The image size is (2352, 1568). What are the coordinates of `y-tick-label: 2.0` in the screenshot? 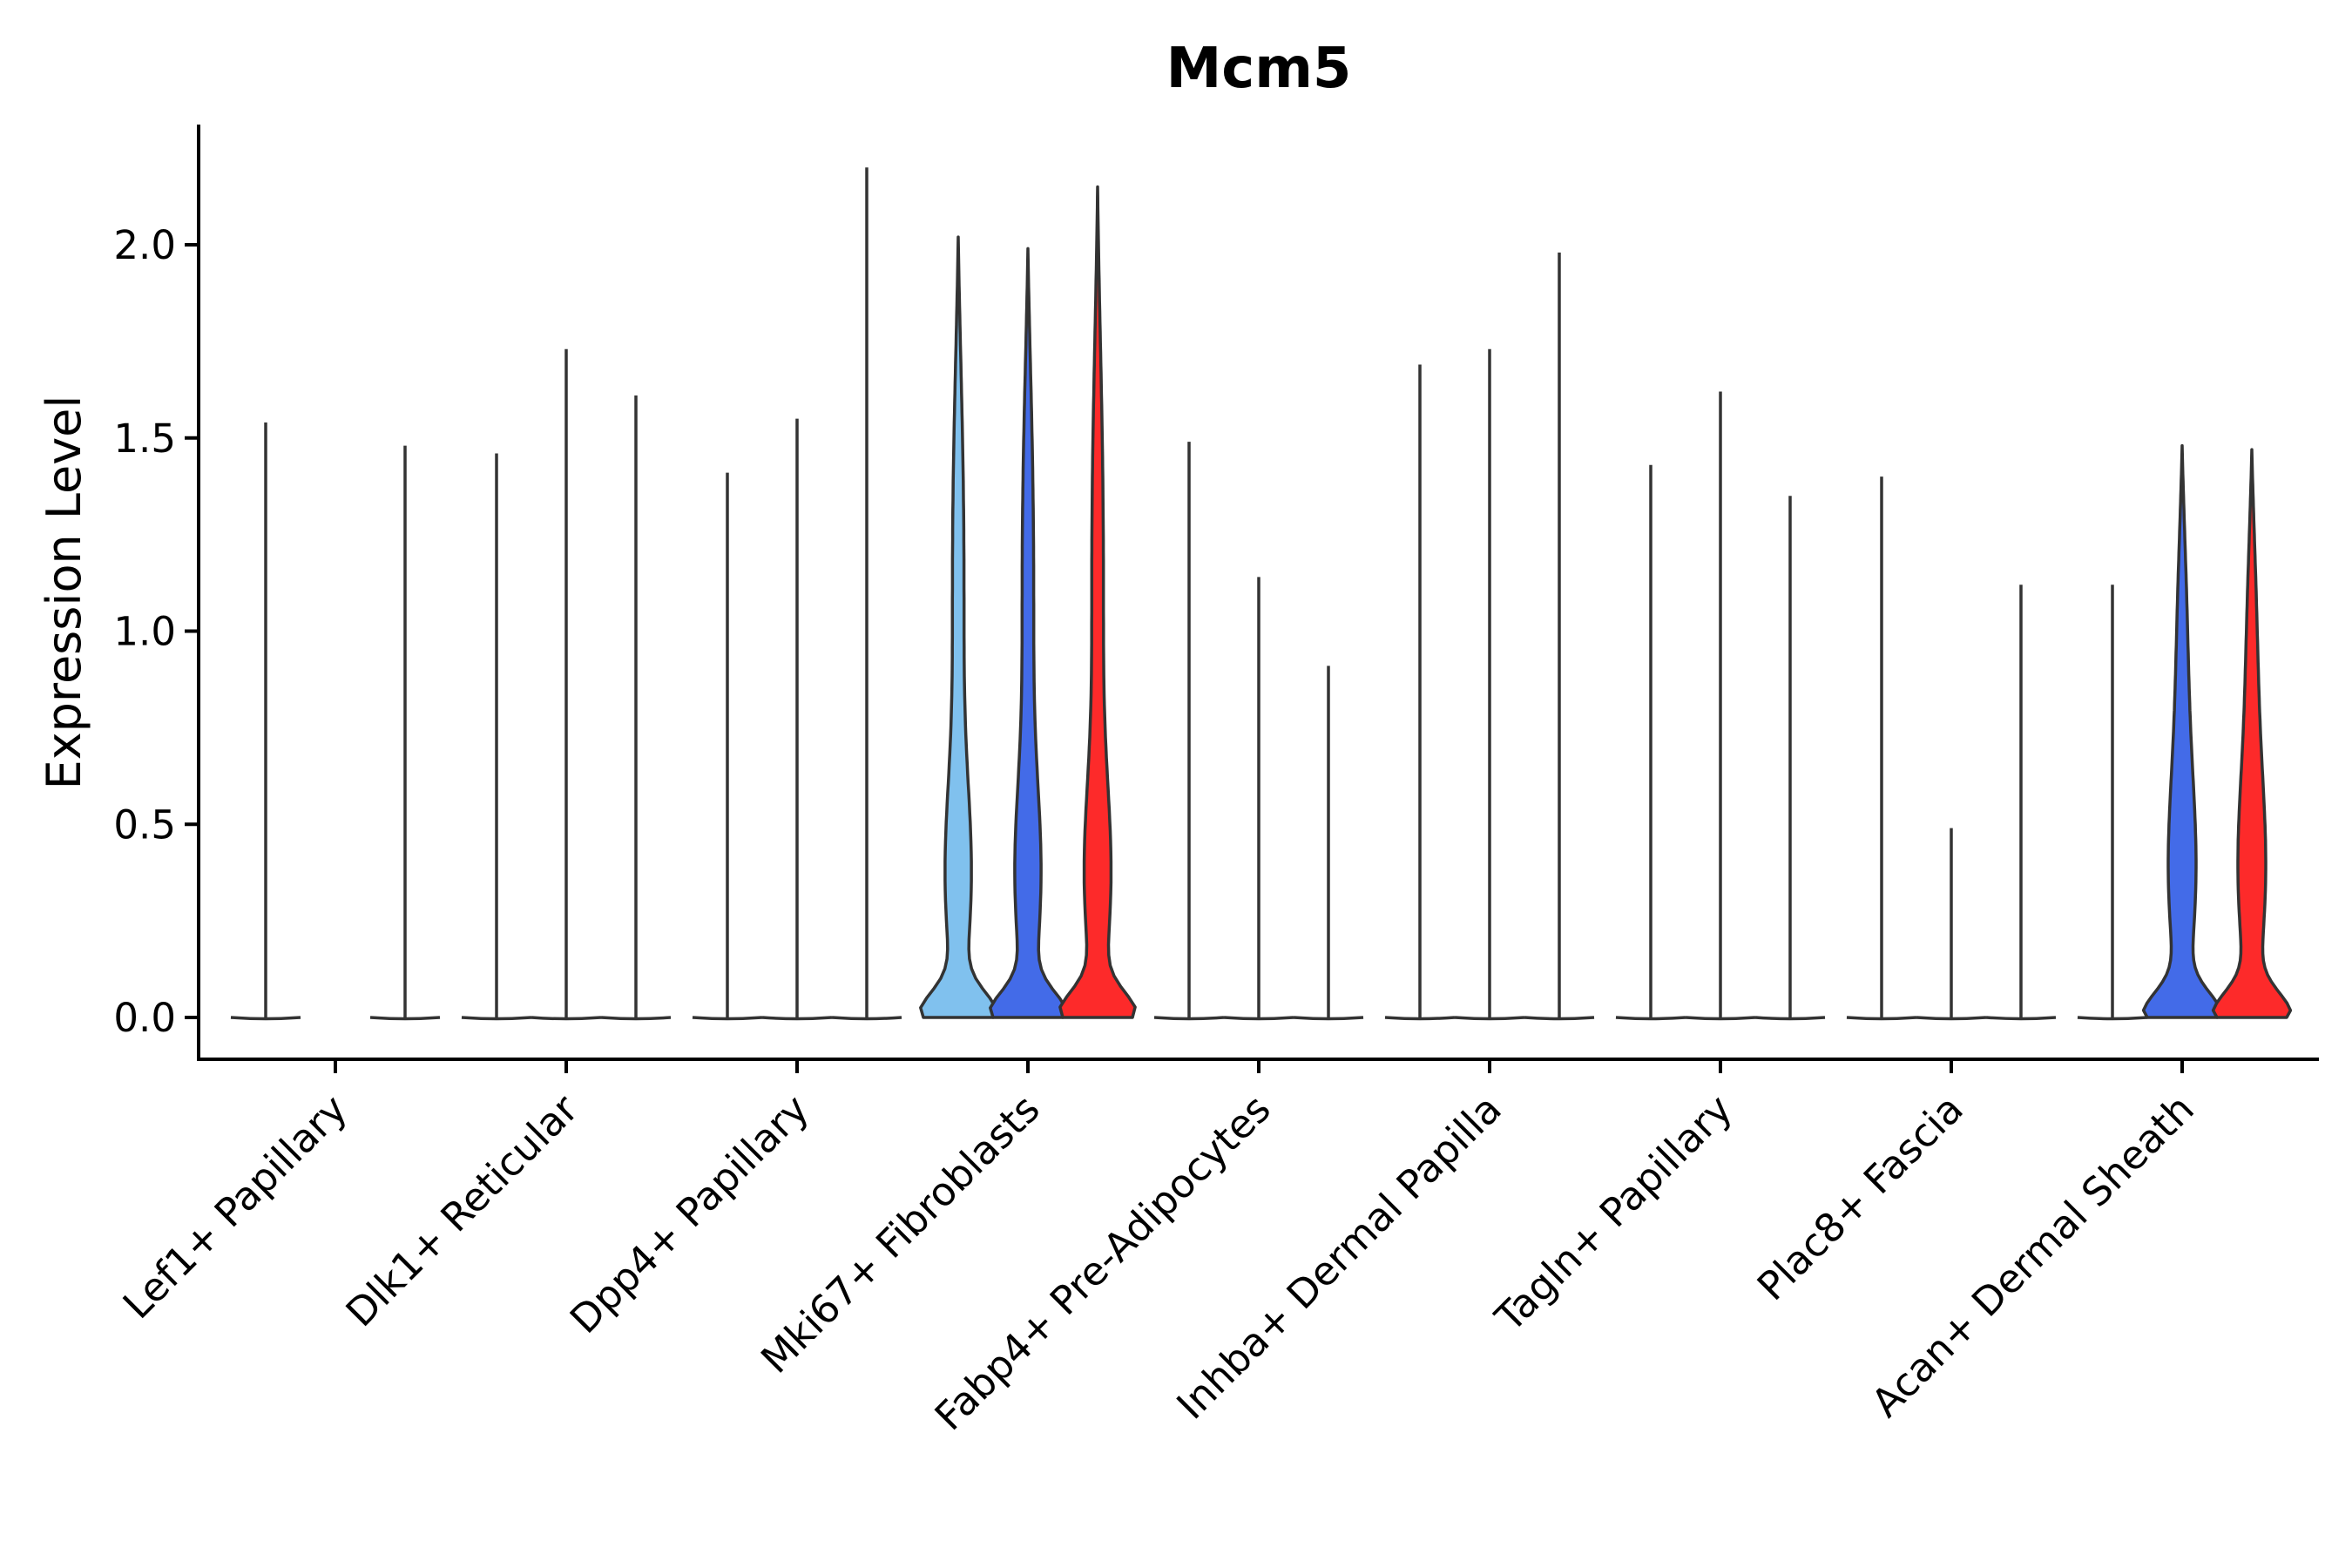 It's located at (145, 245).